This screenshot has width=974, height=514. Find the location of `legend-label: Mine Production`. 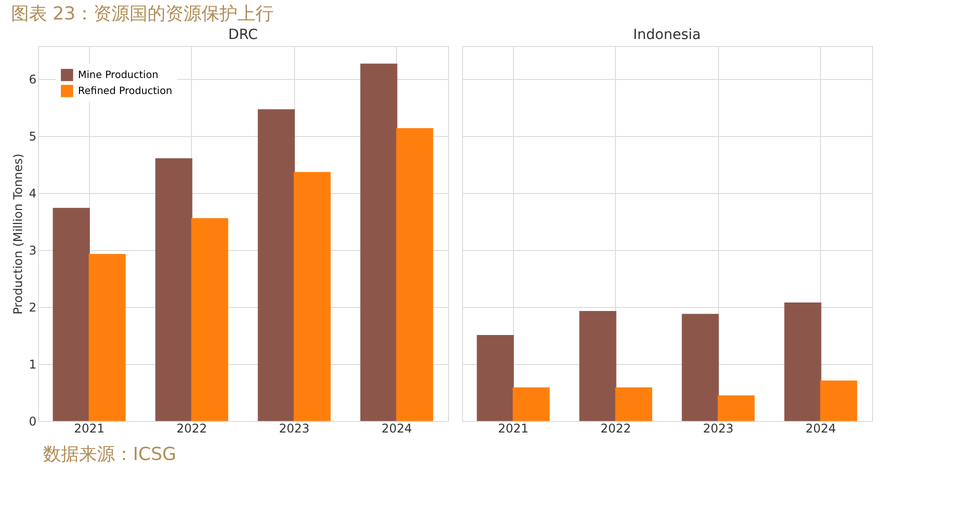

legend-label: Mine Production is located at coordinates (118, 75).